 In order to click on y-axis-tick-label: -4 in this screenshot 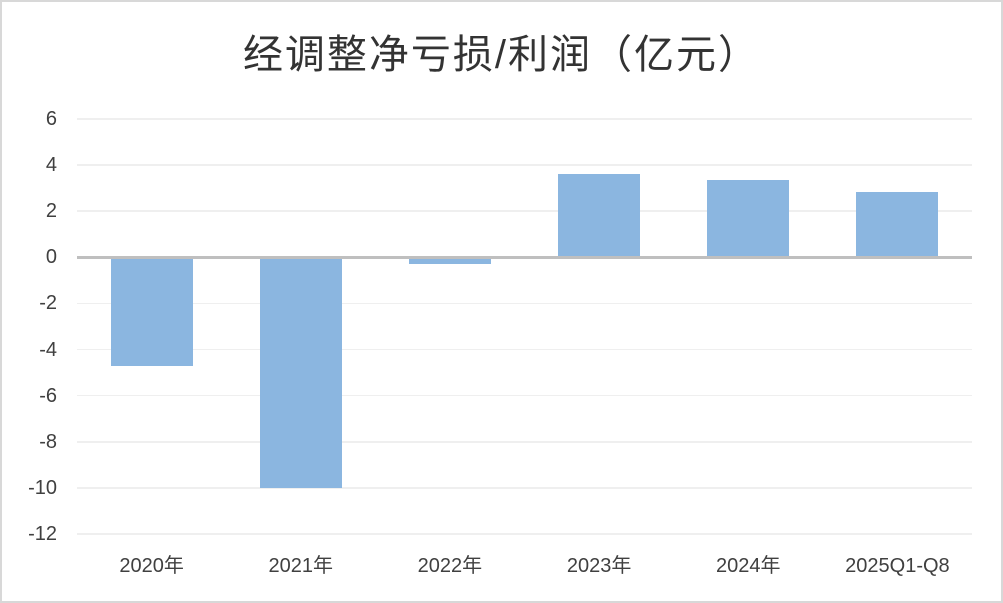, I will do `click(48, 349)`.